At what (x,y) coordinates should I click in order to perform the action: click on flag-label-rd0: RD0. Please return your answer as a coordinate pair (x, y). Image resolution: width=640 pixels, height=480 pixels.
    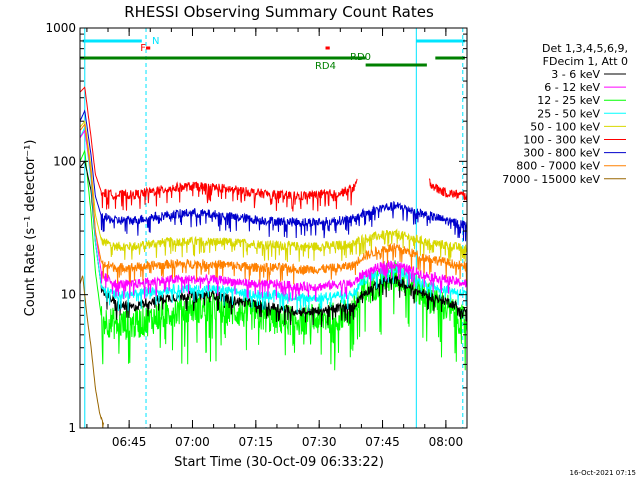
    Looking at the image, I should click on (360, 57).